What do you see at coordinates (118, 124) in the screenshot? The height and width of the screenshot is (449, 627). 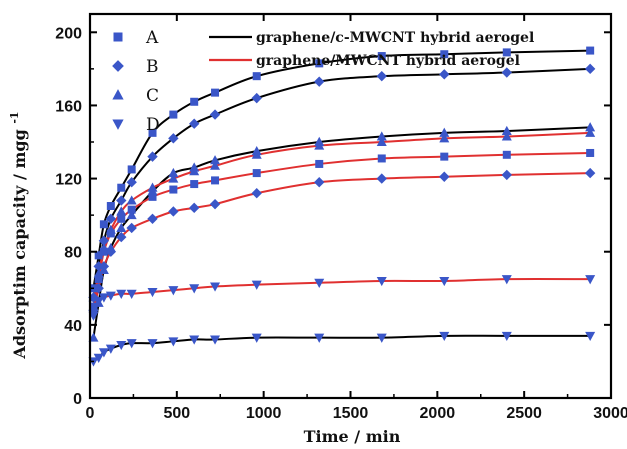 I see `legend-marker-triangle-down` at bounding box center [118, 124].